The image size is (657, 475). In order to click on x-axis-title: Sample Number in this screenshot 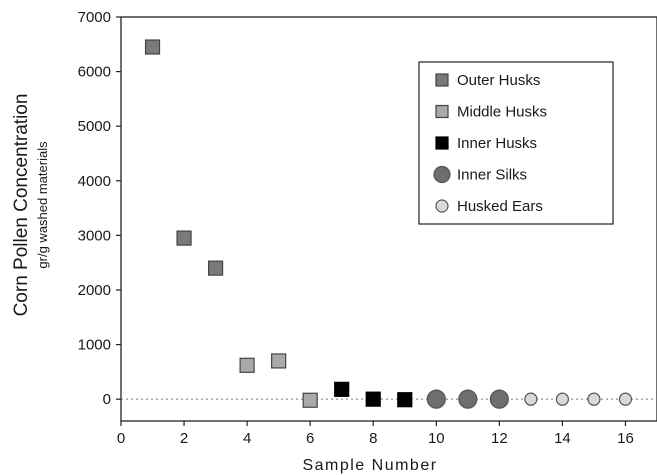, I will do `click(369, 465)`.